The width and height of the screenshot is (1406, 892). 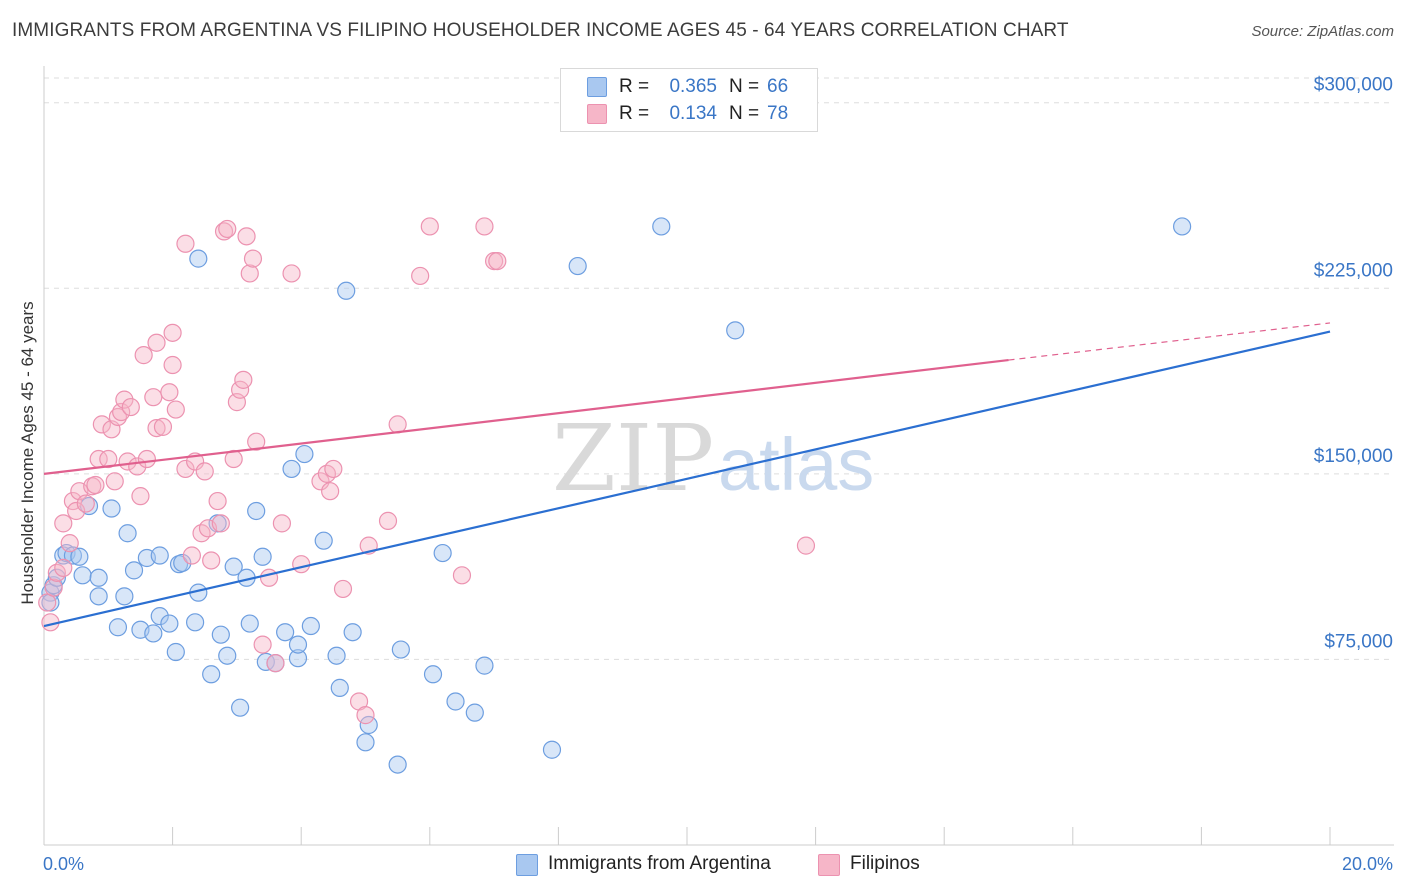 What do you see at coordinates (1169, 341) in the screenshot?
I see `trend-line-filipinos-extension` at bounding box center [1169, 341].